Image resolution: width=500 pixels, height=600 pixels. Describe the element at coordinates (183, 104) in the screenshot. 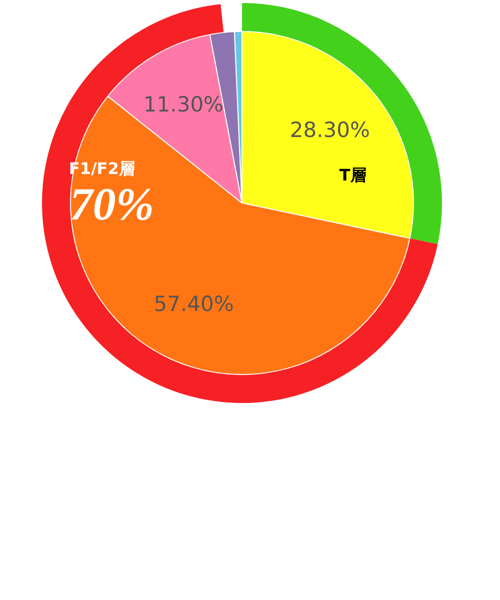

I see `data-label: 11.30%` at that location.